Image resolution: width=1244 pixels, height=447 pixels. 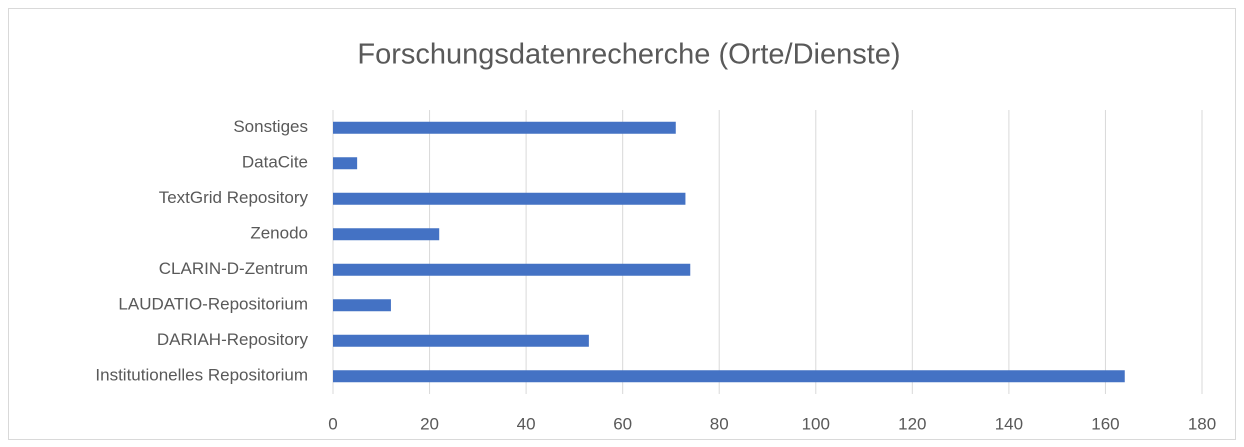 I want to click on x-tick-label: 100, so click(x=816, y=423).